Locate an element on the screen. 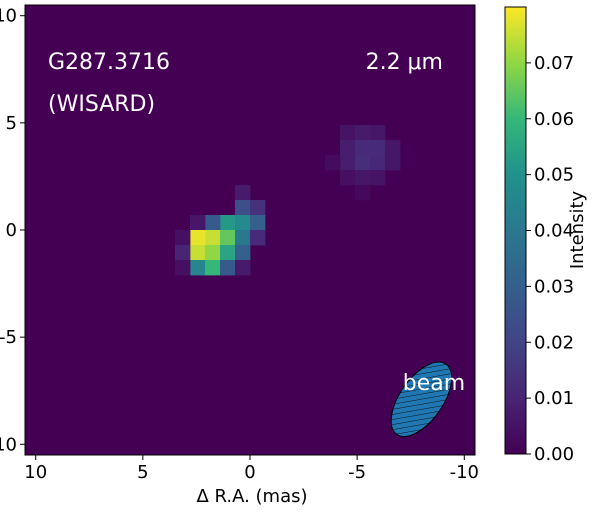 The image size is (598, 525). y-tick-label: 0 is located at coordinates (11, 230).